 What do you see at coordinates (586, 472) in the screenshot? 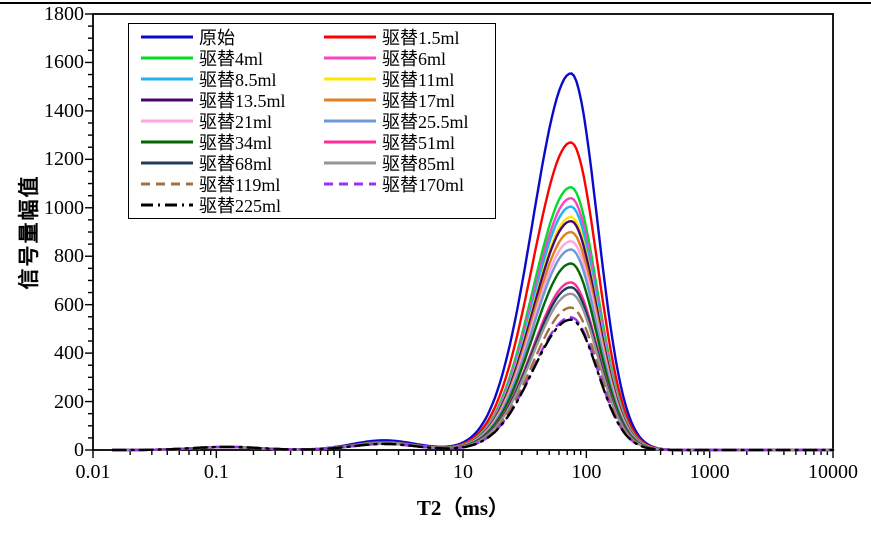
I see `x-tick-label: 100` at bounding box center [586, 472].